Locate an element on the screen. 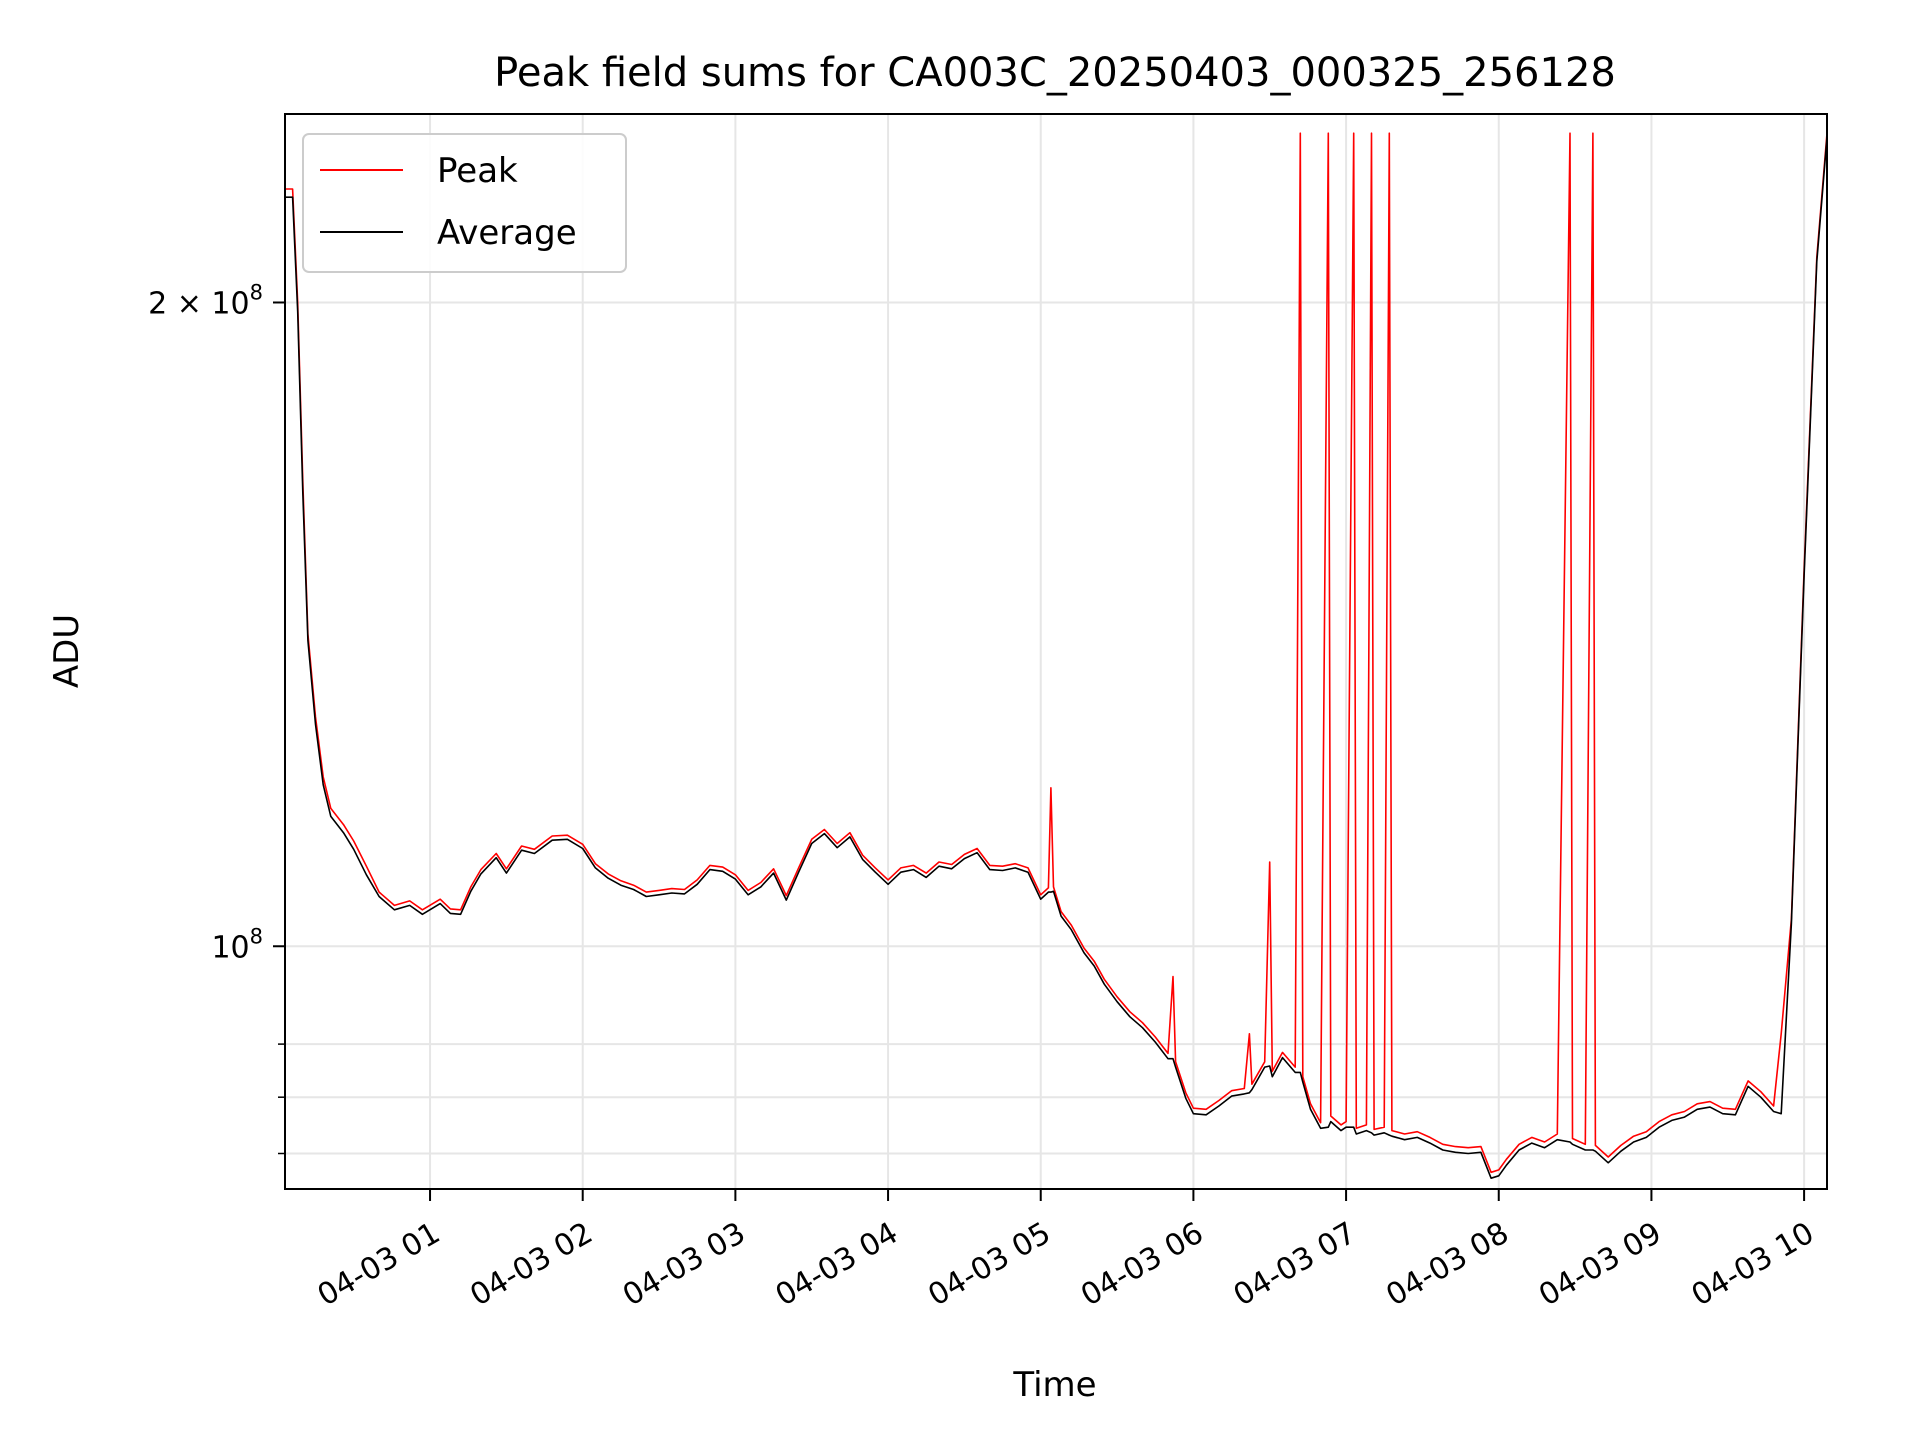 Image resolution: width=1920 pixels, height=1440 pixels. legend-frame is located at coordinates (464, 203).